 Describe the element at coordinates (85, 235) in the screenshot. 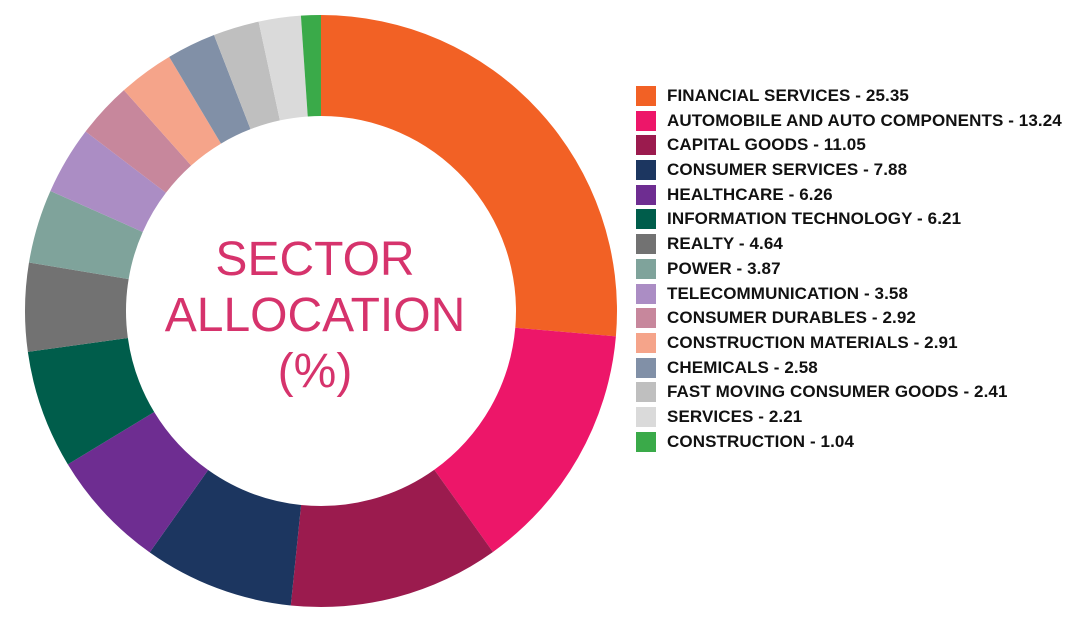

I see `slice-power` at that location.